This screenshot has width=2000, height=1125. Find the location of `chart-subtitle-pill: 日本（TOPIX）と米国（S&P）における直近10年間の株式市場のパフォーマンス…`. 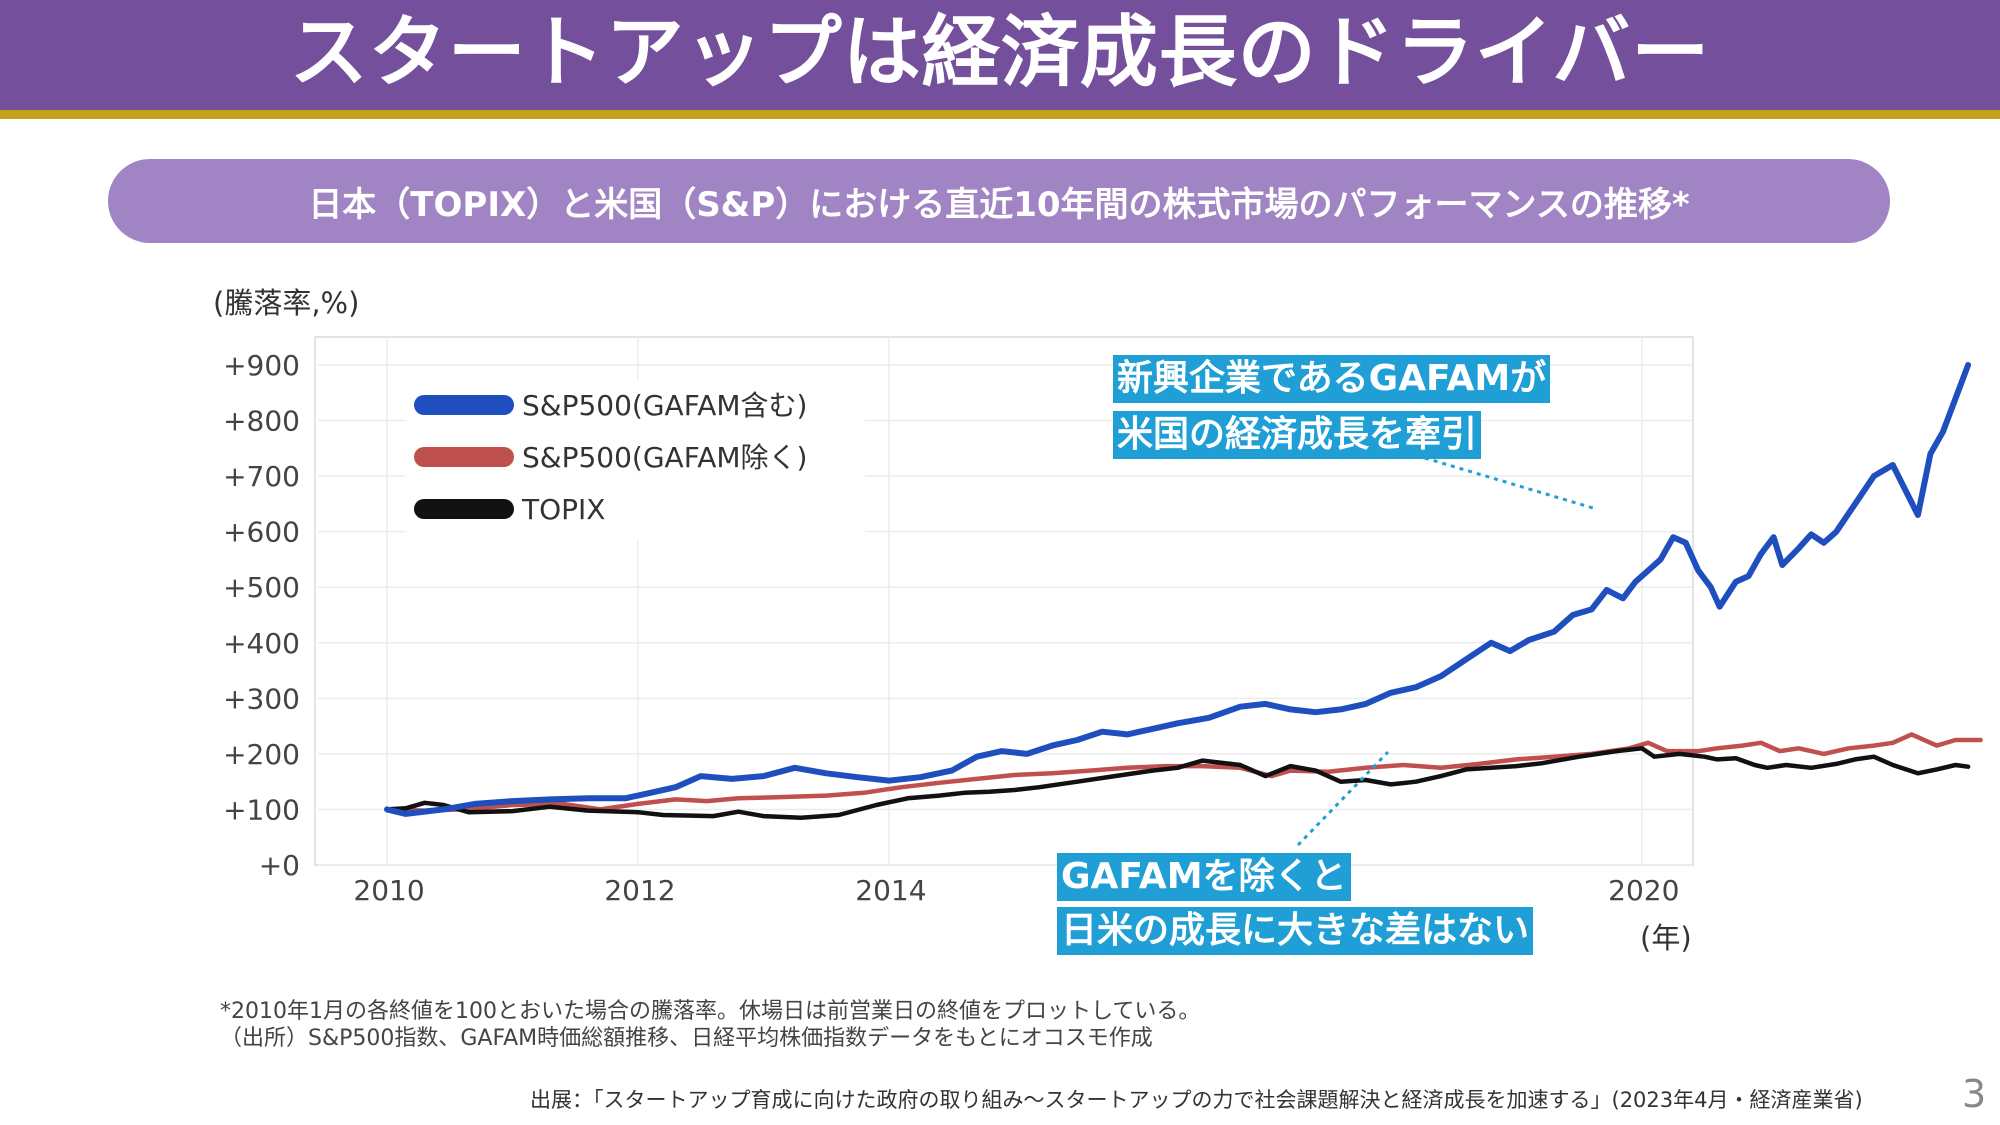

chart-subtitle-pill: 日本（TOPIX）と米国（S&P）における直近10年間の株式市場のパフォーマンス… is located at coordinates (999, 201).